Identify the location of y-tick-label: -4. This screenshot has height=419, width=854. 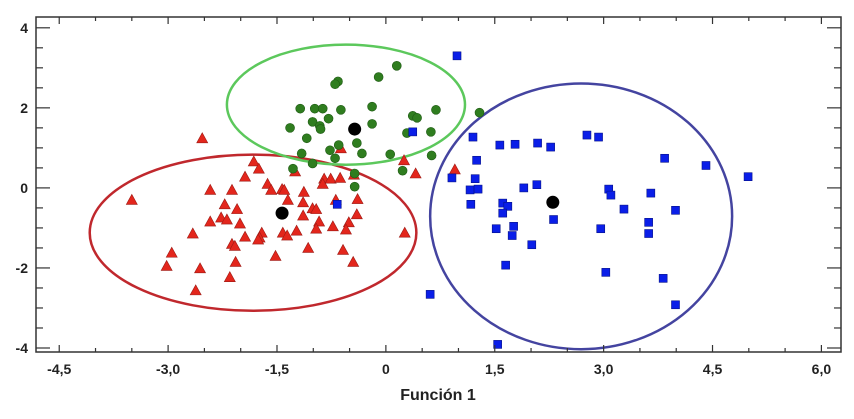
(22, 348).